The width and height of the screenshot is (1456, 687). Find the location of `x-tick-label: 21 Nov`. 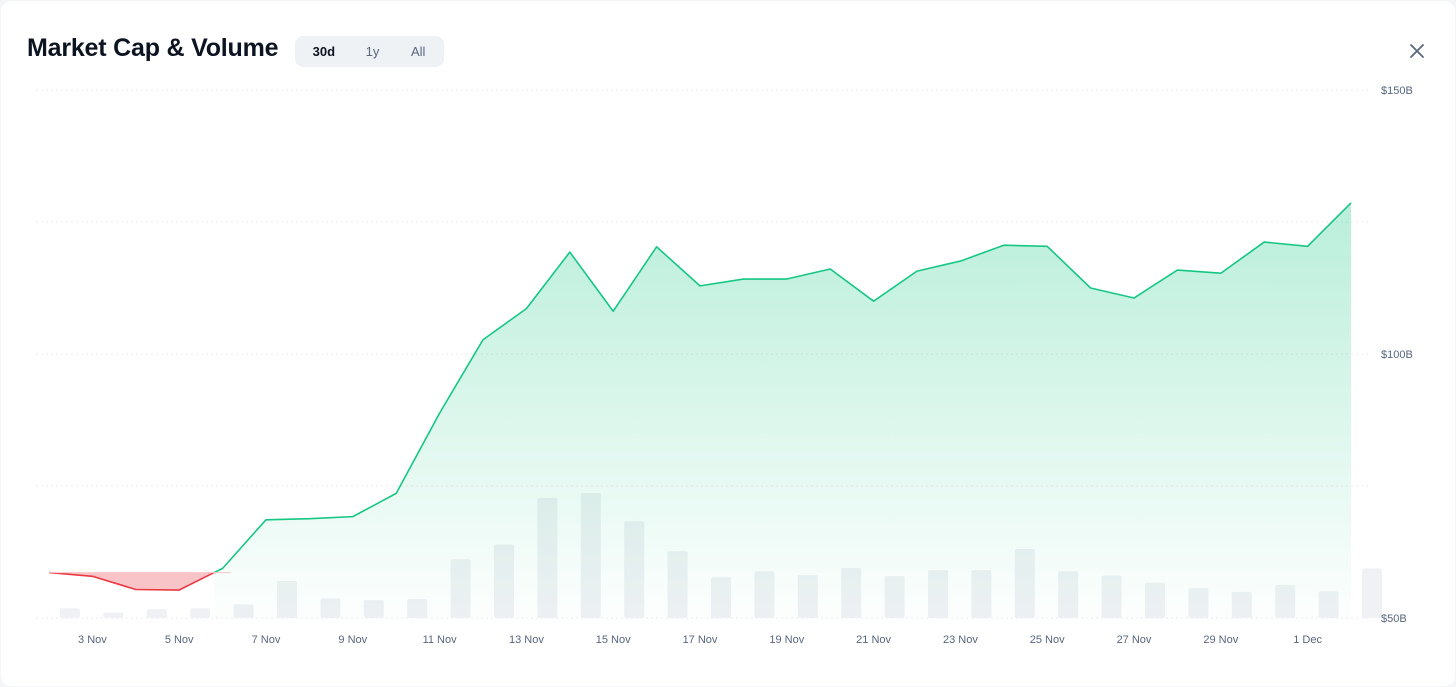

x-tick-label: 21 Nov is located at coordinates (873, 640).